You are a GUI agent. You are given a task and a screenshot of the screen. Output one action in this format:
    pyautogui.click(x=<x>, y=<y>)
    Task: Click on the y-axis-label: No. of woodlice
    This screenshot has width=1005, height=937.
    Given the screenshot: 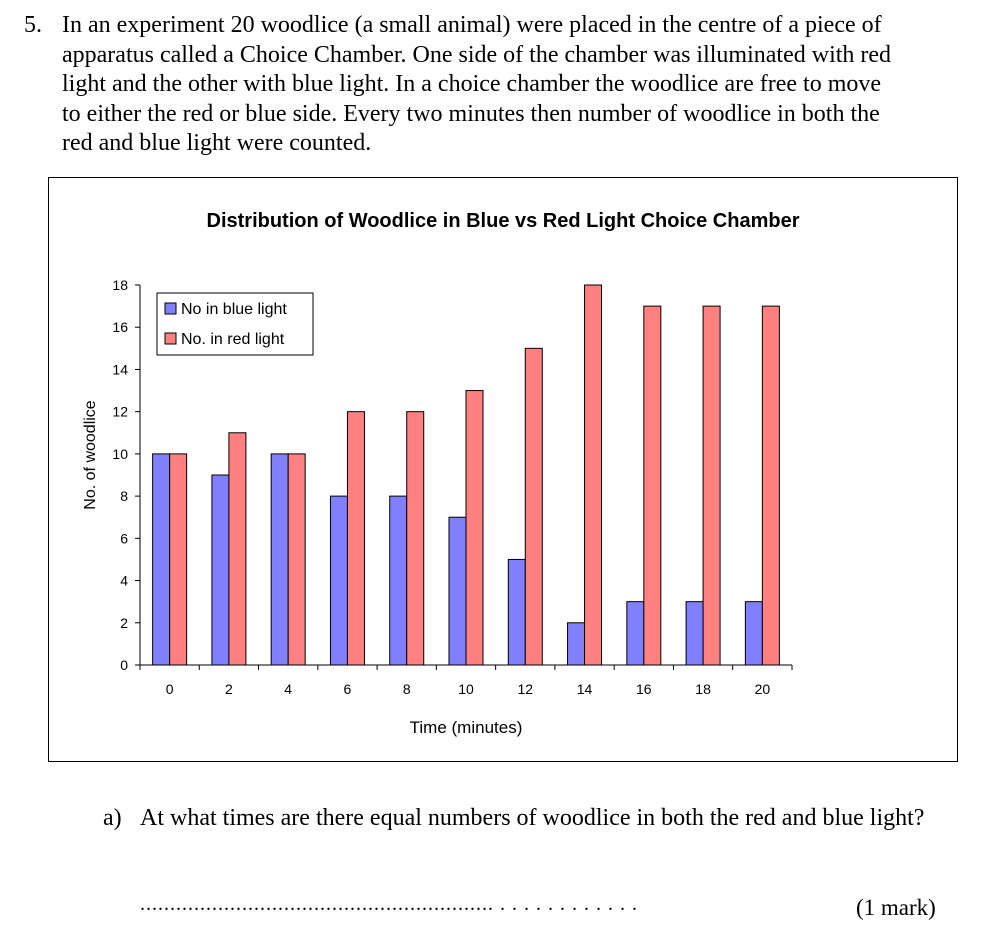 What is the action you would take?
    pyautogui.click(x=90, y=454)
    